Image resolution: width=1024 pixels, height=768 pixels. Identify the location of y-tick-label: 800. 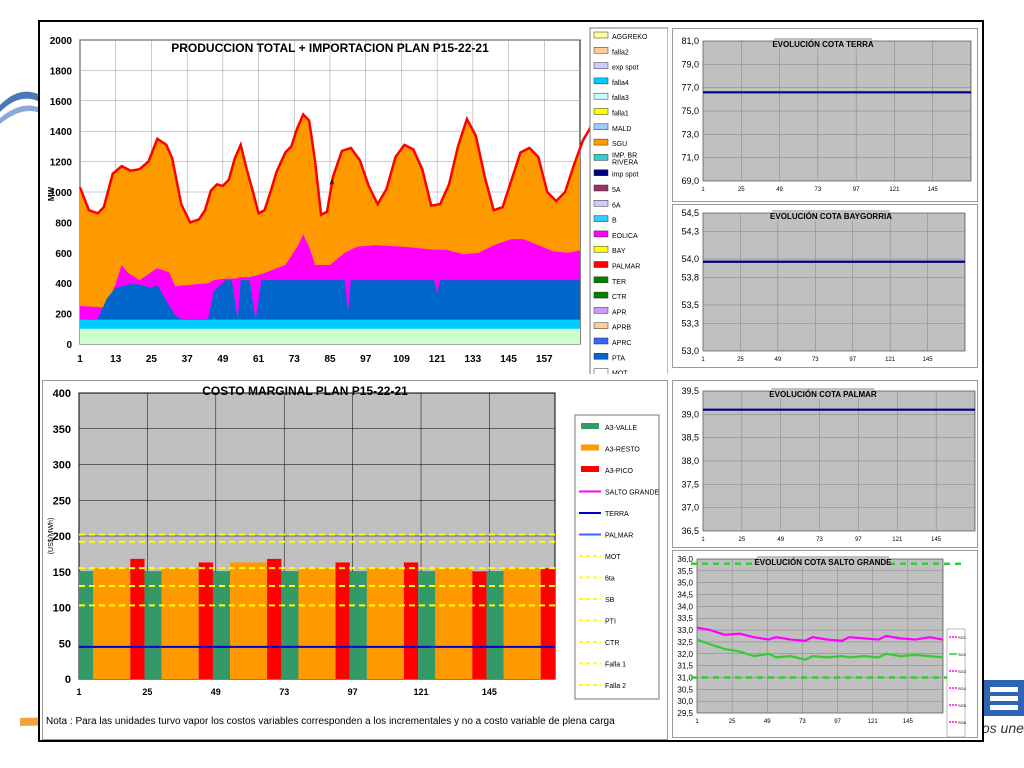
(63, 223).